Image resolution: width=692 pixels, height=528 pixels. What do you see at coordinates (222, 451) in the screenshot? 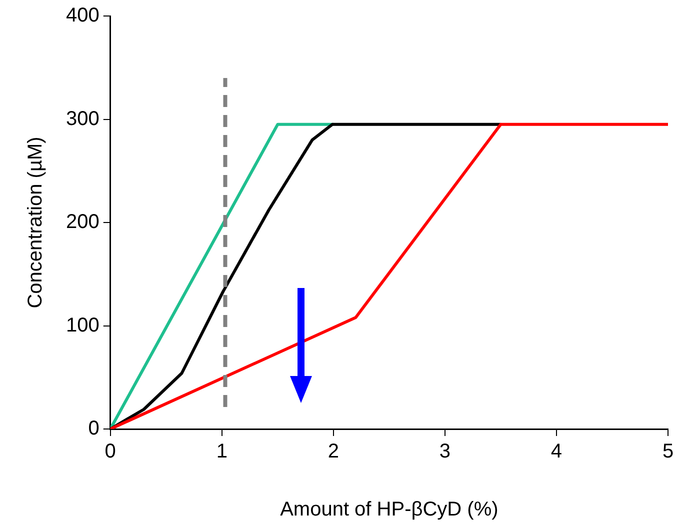
I see `x-tick-label: 1` at bounding box center [222, 451].